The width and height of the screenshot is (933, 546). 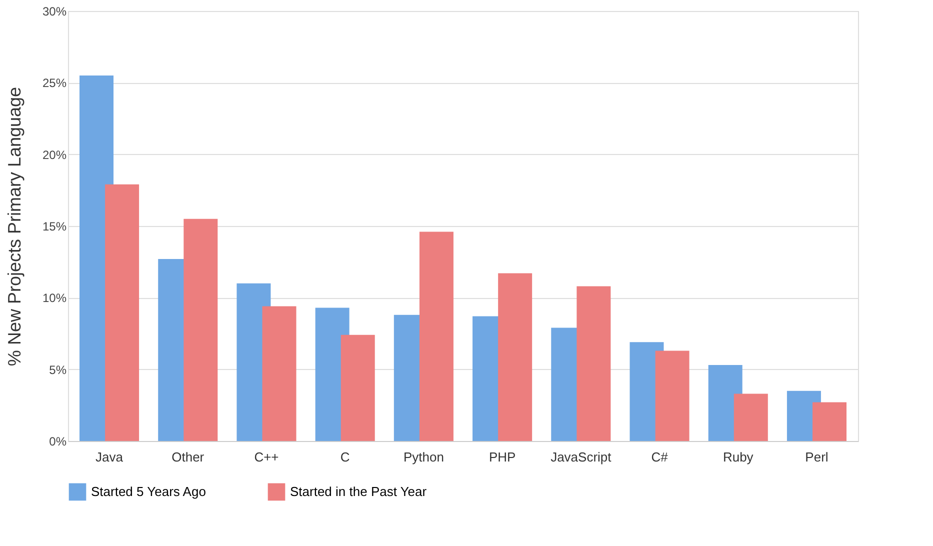 What do you see at coordinates (58, 441) in the screenshot?
I see `y-tick-label: 0%` at bounding box center [58, 441].